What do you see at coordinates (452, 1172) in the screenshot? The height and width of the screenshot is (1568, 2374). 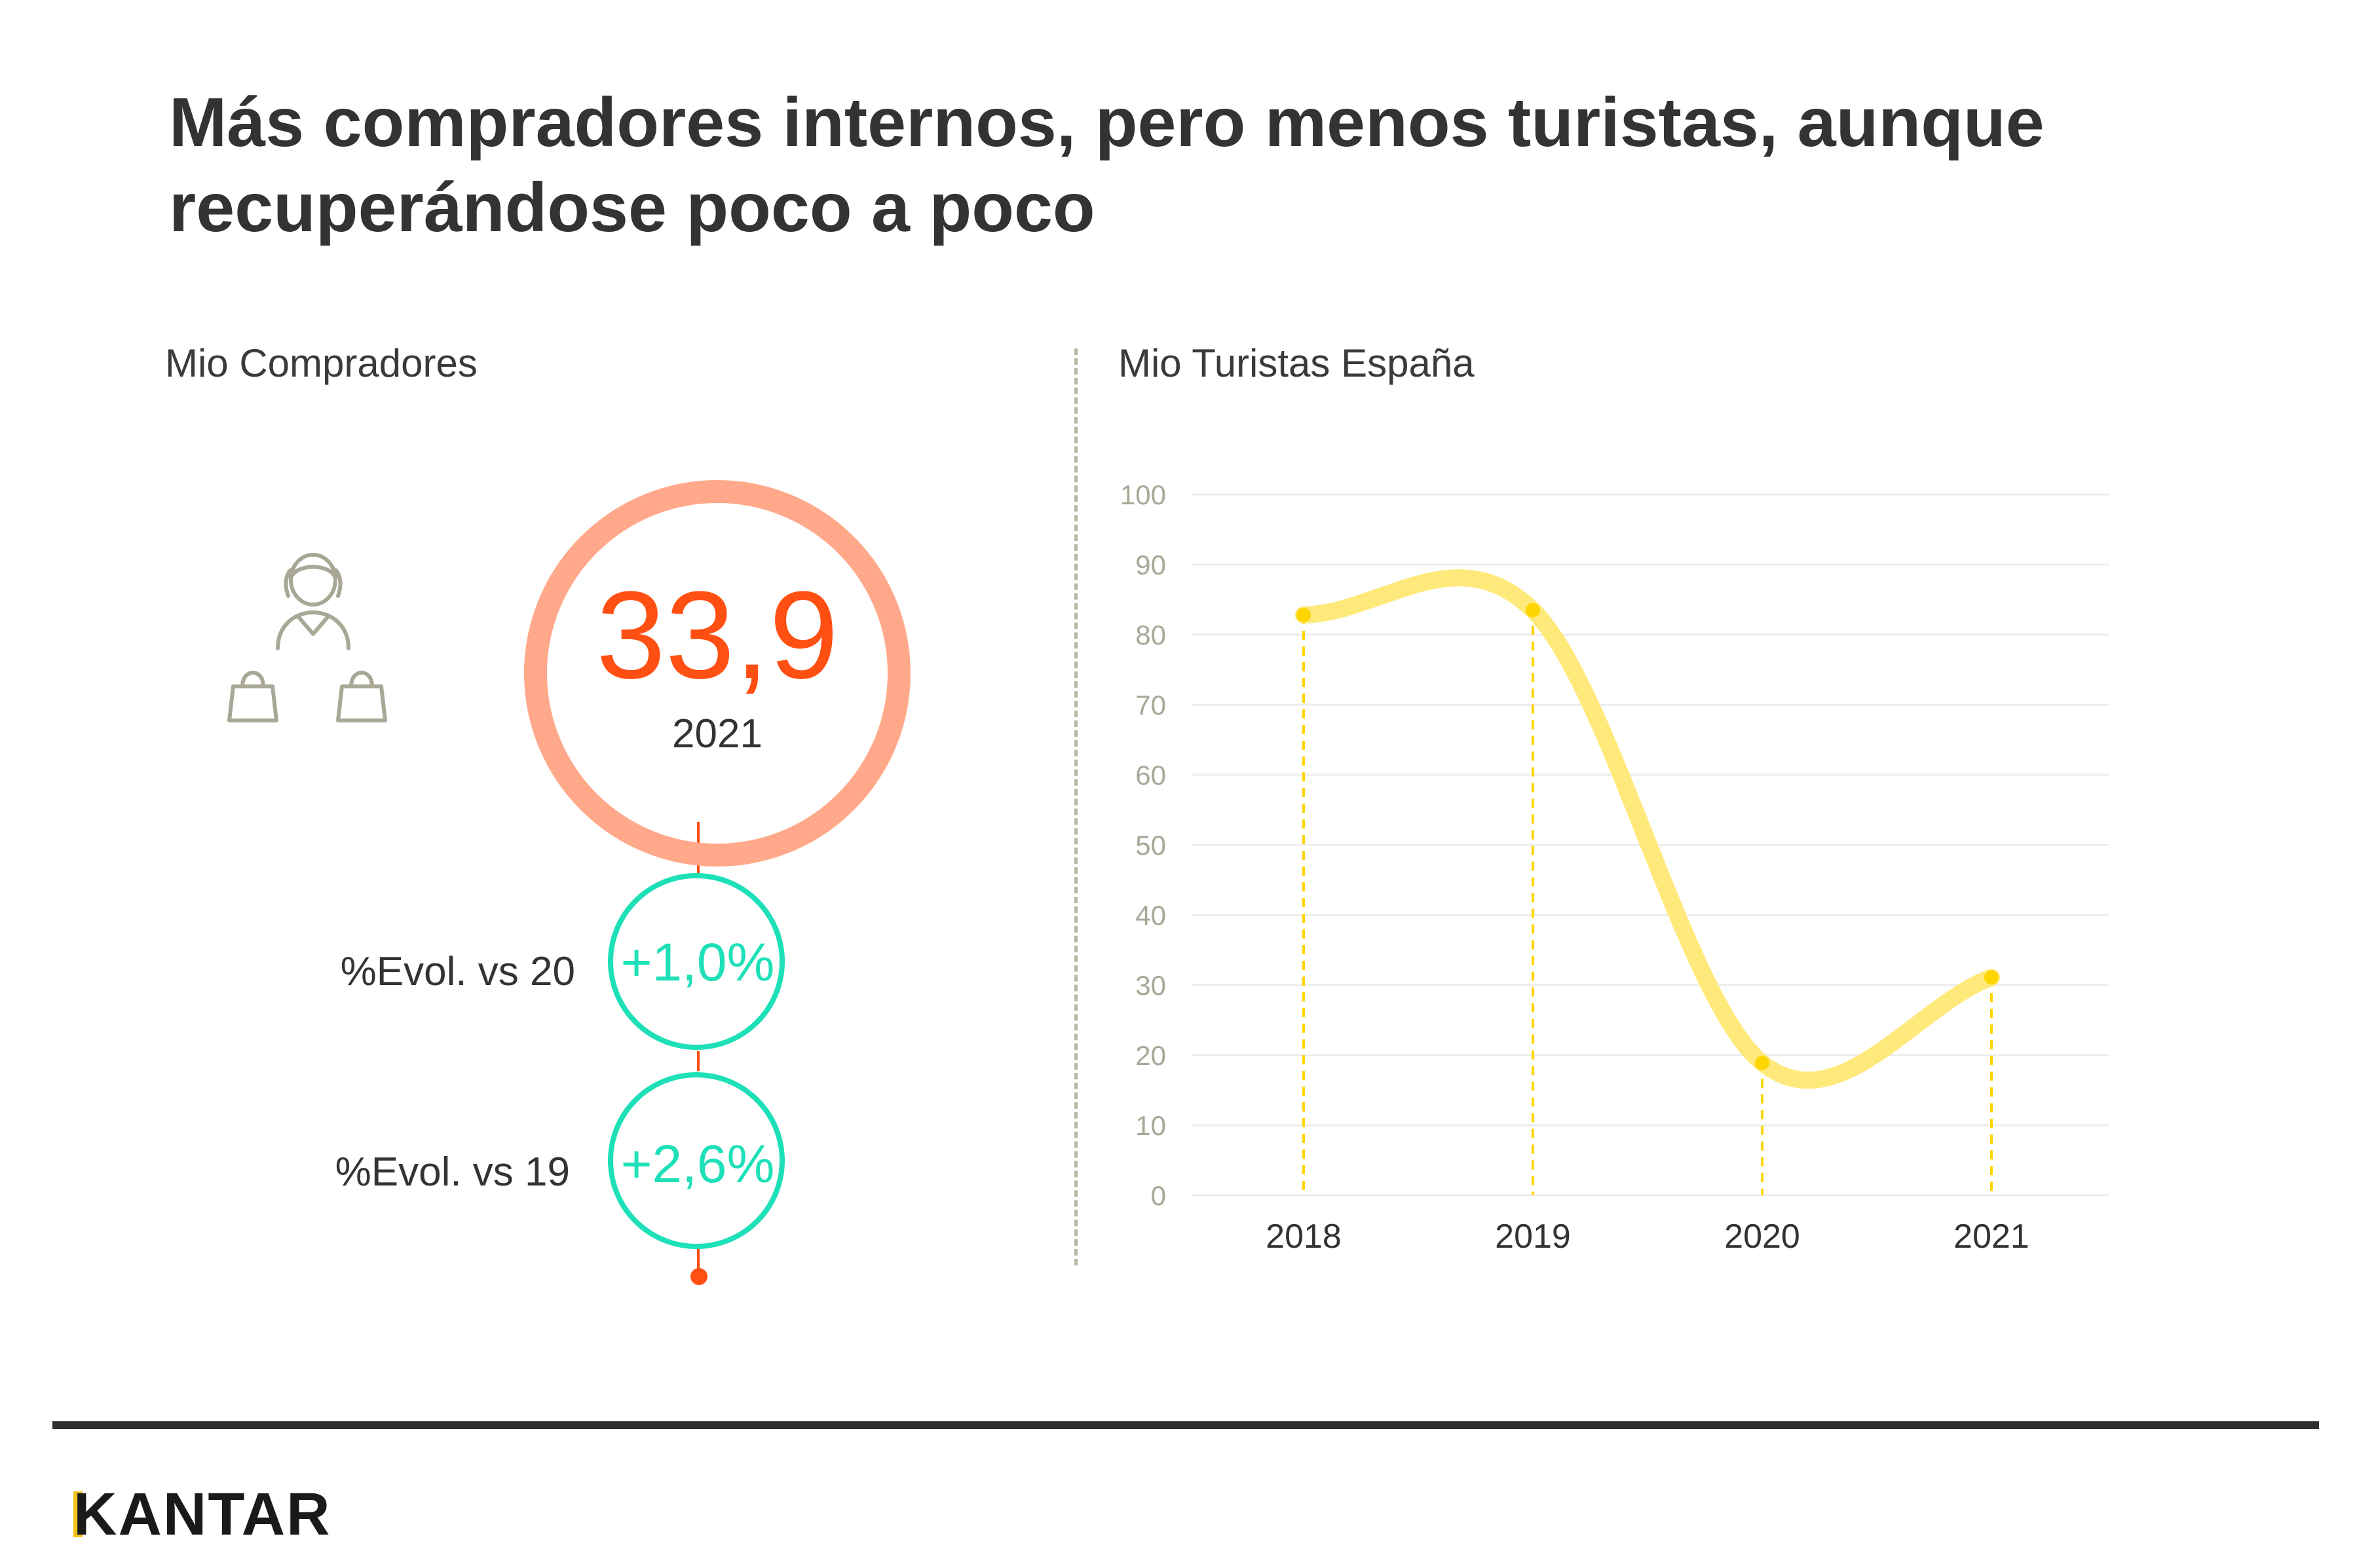 I see `evolution-label: %Evol. vs 19` at bounding box center [452, 1172].